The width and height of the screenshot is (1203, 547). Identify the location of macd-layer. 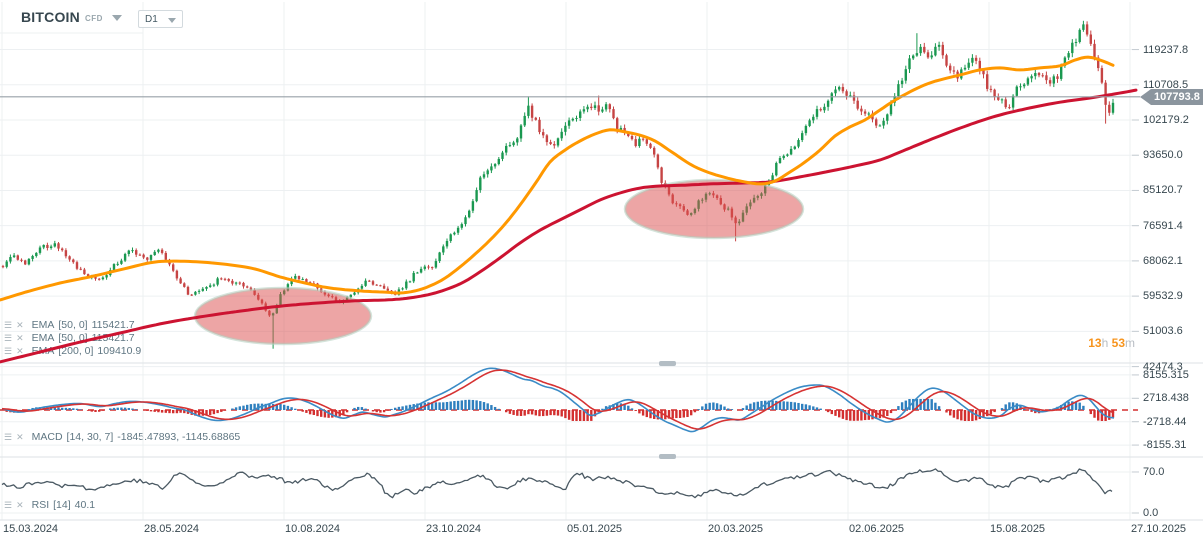
(569, 400).